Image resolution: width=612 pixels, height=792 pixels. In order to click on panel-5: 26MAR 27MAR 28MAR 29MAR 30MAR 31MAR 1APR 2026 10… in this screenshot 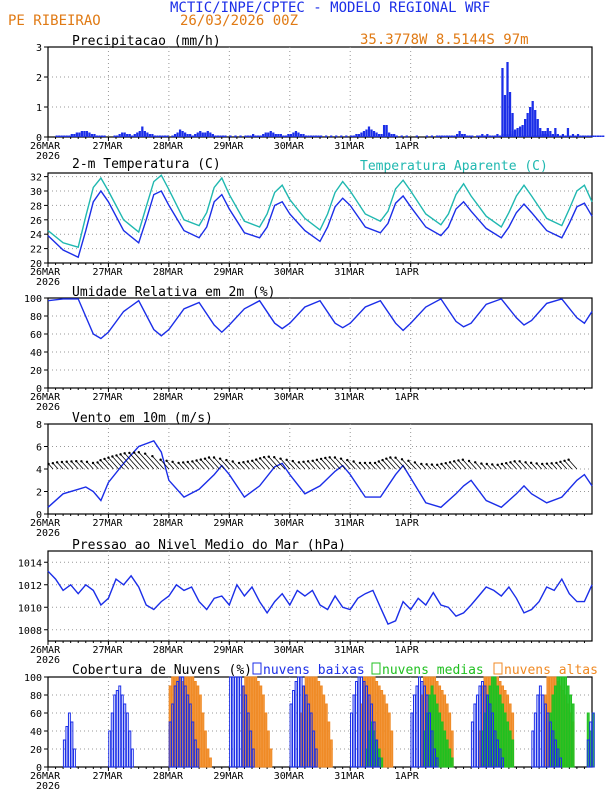, I will do `click(305, 608)`.